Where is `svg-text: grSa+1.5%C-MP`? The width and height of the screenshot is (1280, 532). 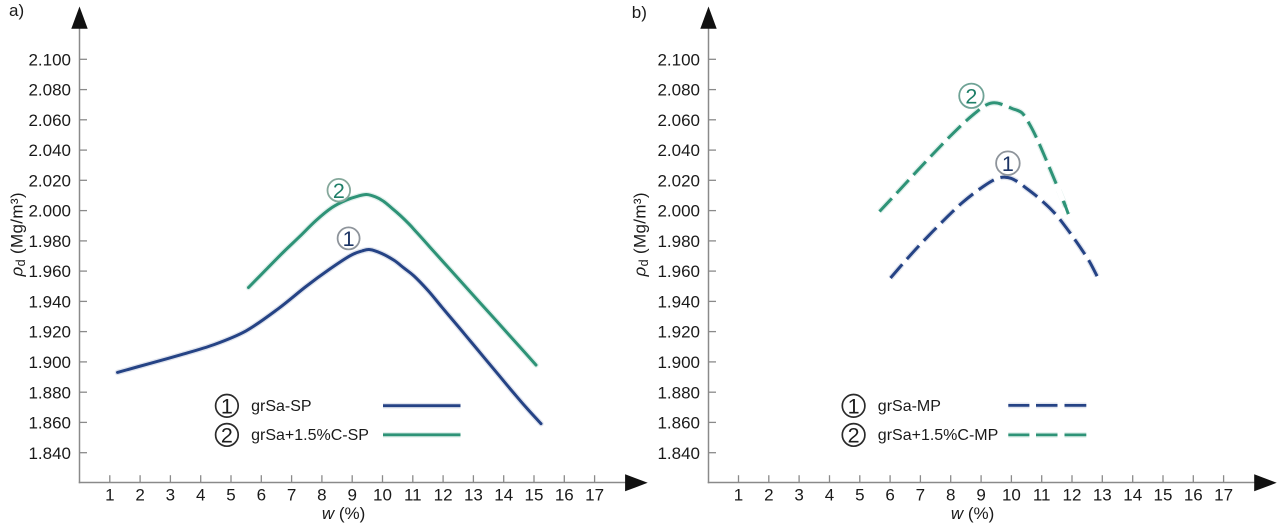
svg-text: grSa+1.5%C-MP is located at coordinates (938, 435).